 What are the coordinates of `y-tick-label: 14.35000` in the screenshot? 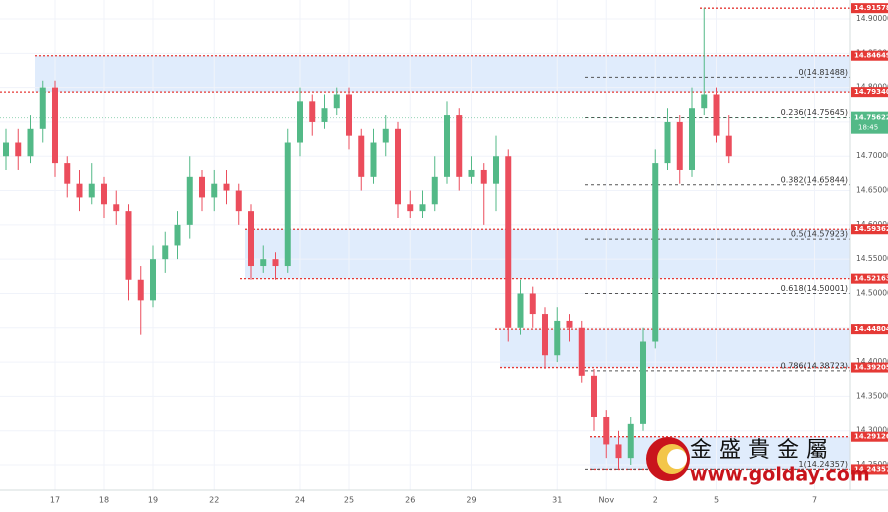 It's located at (872, 395).